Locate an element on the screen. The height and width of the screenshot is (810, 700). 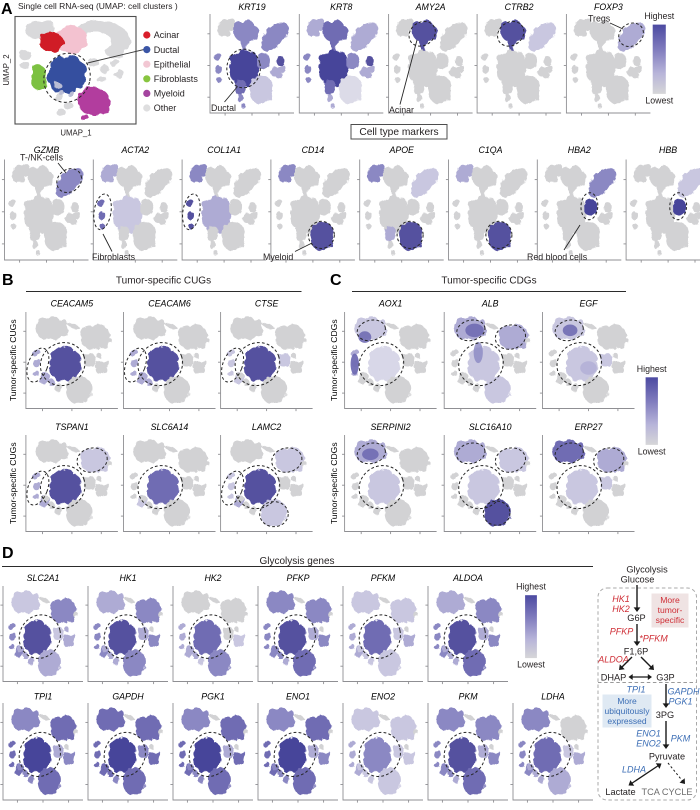
svg-text: COL1A1 is located at coordinates (224, 150).